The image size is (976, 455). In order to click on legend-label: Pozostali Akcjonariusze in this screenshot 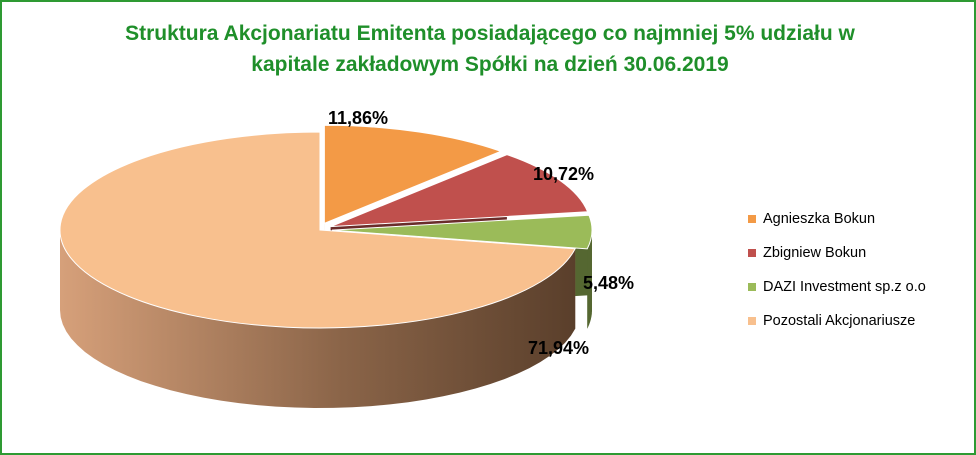, I will do `click(839, 321)`.